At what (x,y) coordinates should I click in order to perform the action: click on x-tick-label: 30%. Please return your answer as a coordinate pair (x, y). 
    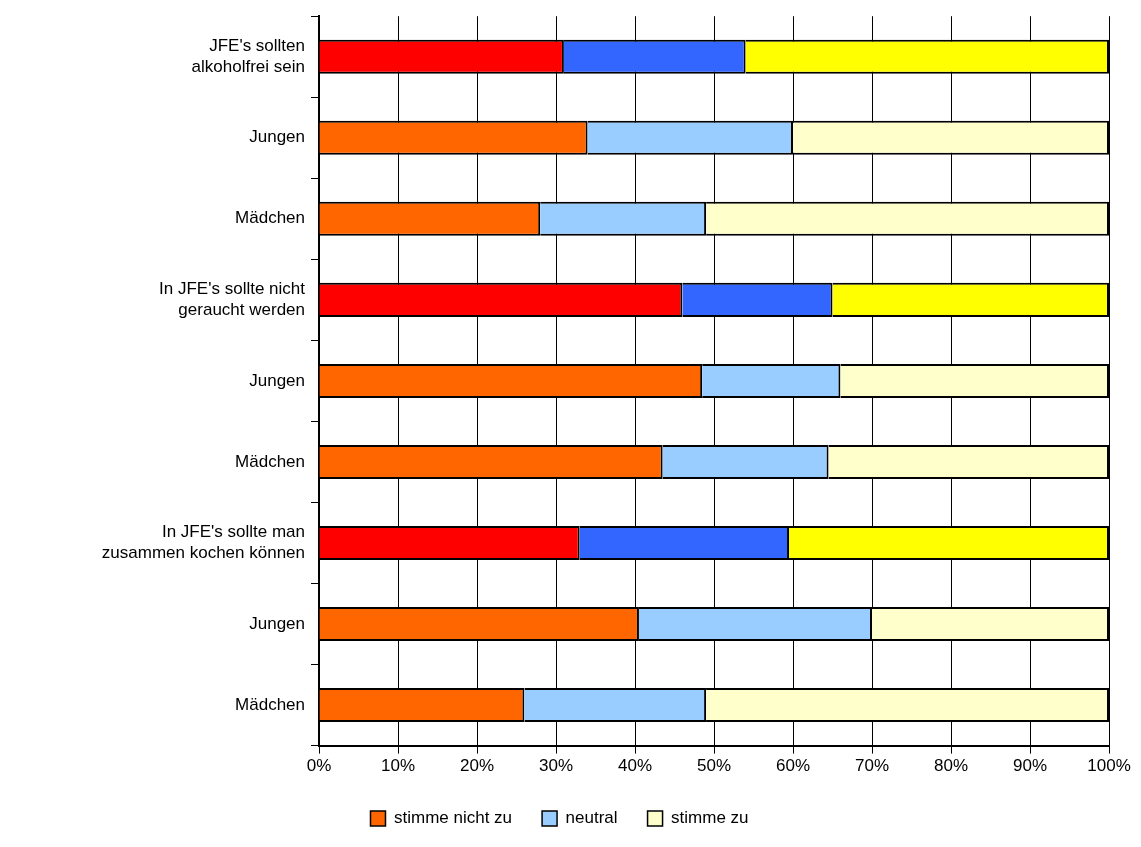
    Looking at the image, I should click on (556, 766).